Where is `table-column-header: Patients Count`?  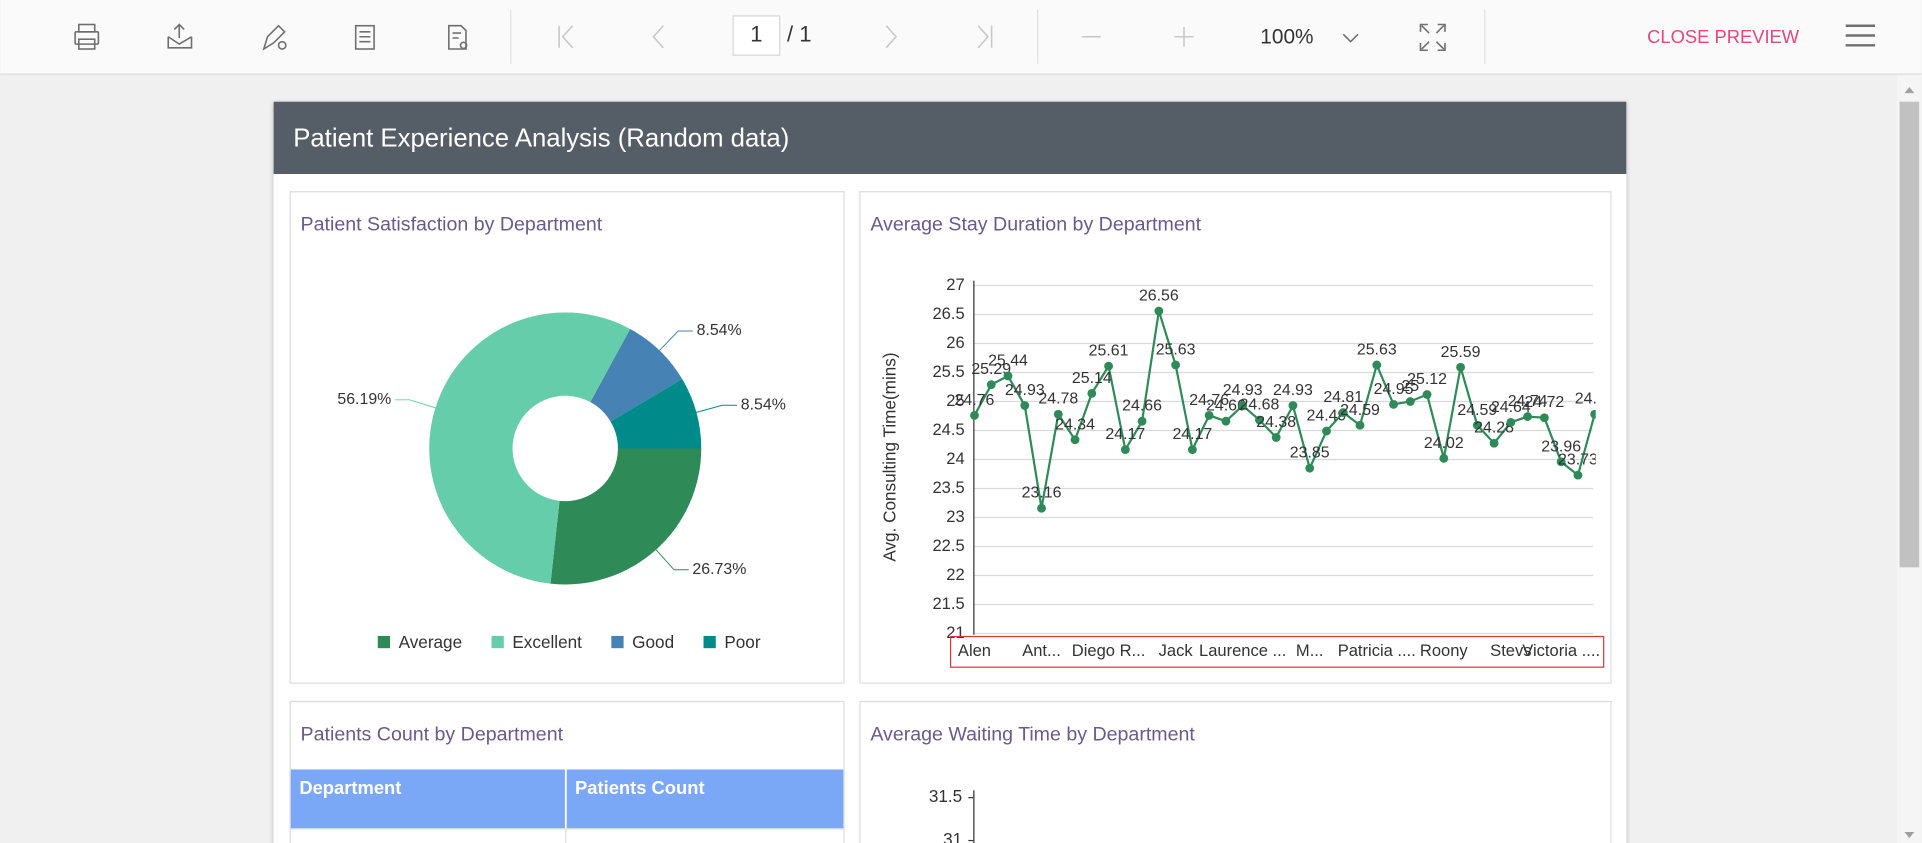
table-column-header: Patients Count is located at coordinates (640, 787).